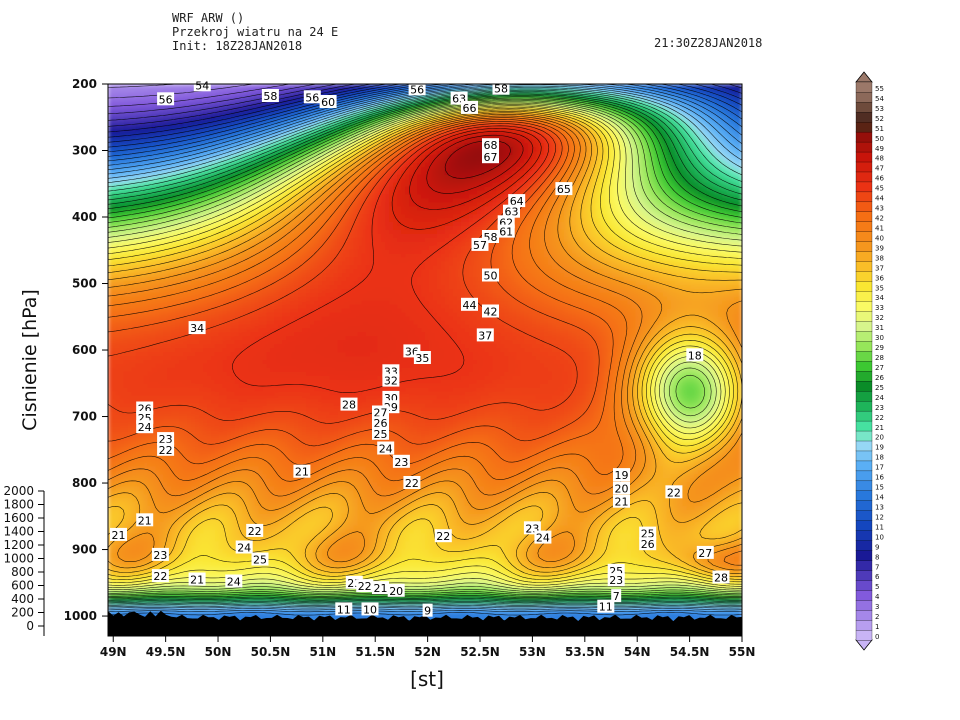  What do you see at coordinates (375, 652) in the screenshot?
I see `x-tick-label: 51.5N` at bounding box center [375, 652].